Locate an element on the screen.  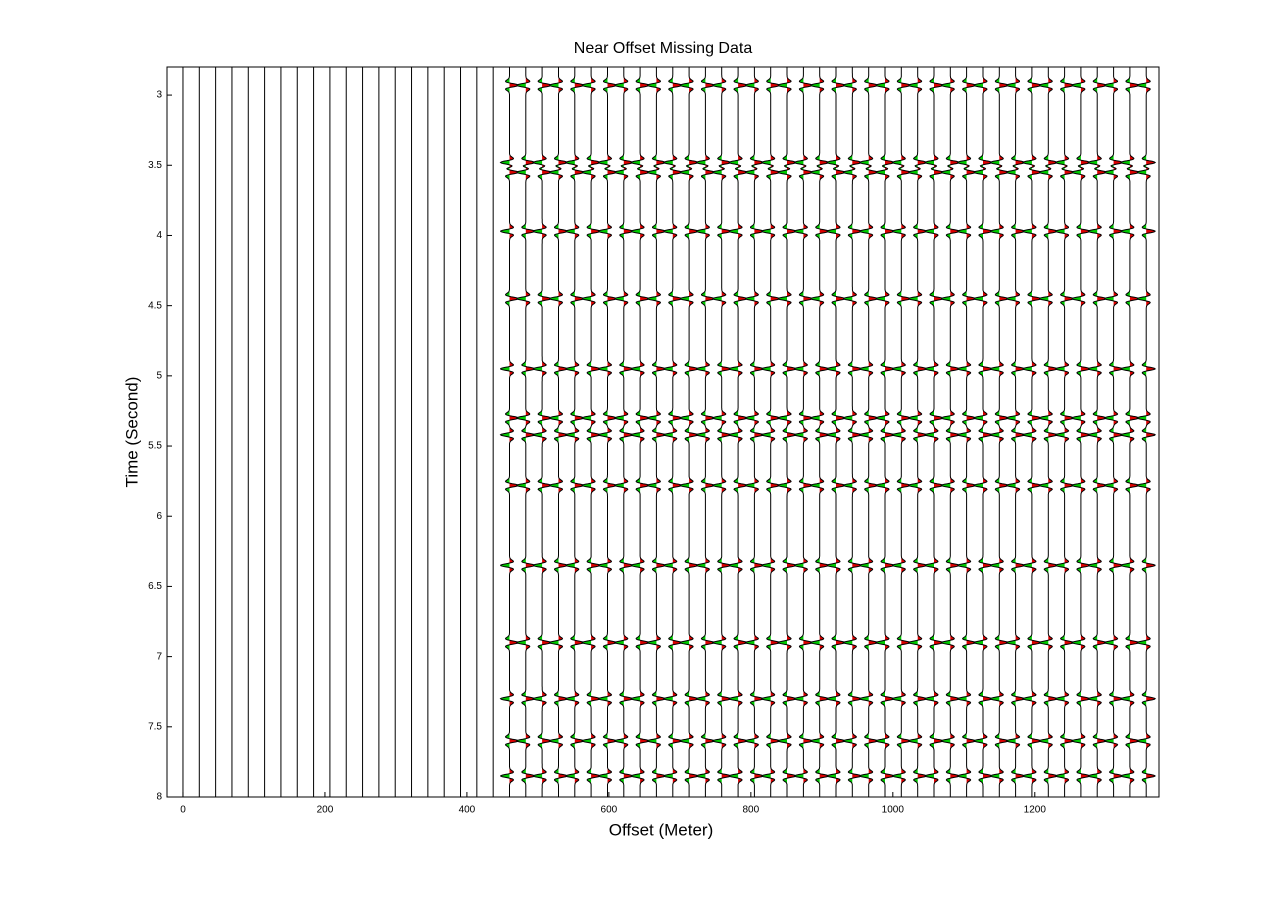
x-tick-label: 600 is located at coordinates (609, 810).